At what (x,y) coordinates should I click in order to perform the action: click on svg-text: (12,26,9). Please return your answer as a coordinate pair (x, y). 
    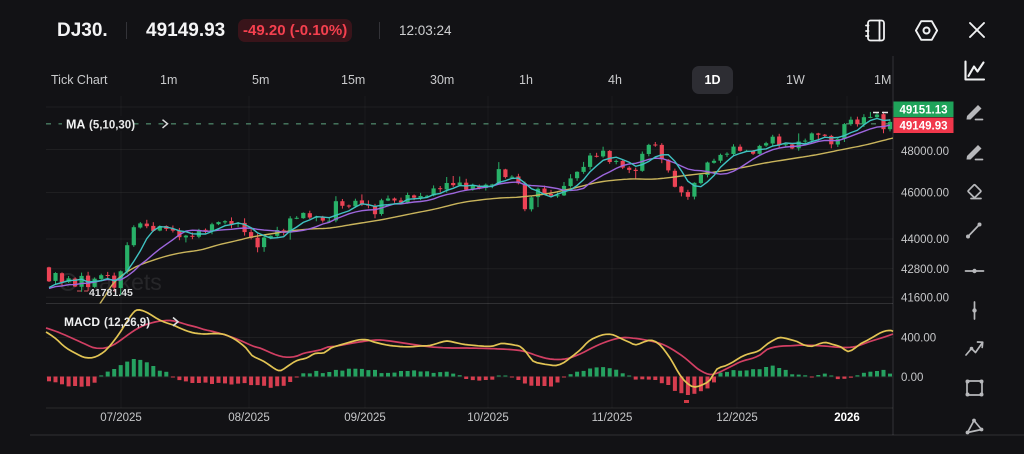
    Looking at the image, I should click on (127, 323).